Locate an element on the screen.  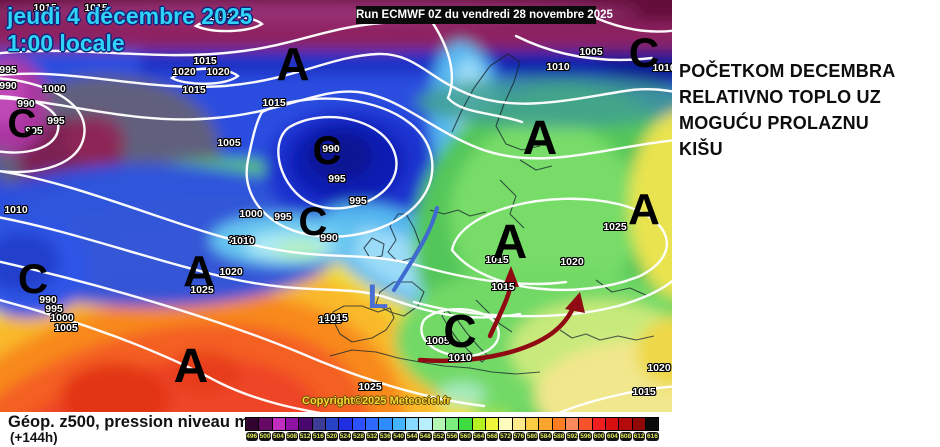
low-marker-letter: L is located at coordinates (378, 297).